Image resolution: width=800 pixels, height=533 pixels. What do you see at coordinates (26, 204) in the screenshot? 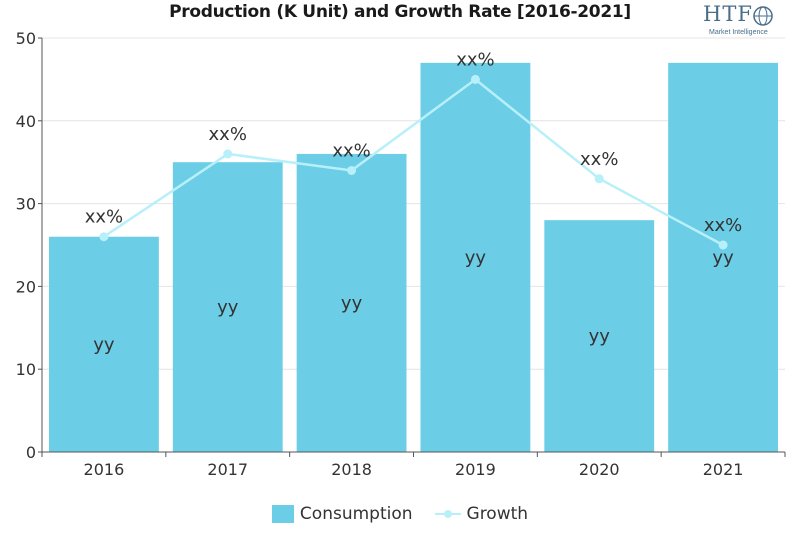
I see `y-tick-label: 30` at bounding box center [26, 204].